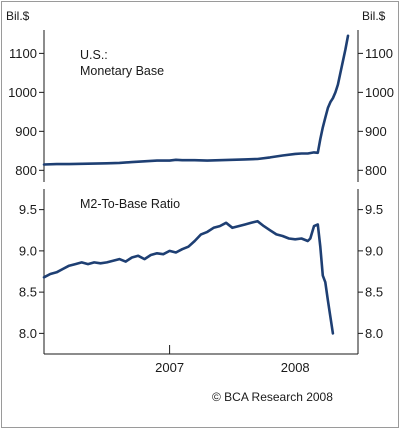  I want to click on x-axis-year-label: 2007, so click(169, 367).